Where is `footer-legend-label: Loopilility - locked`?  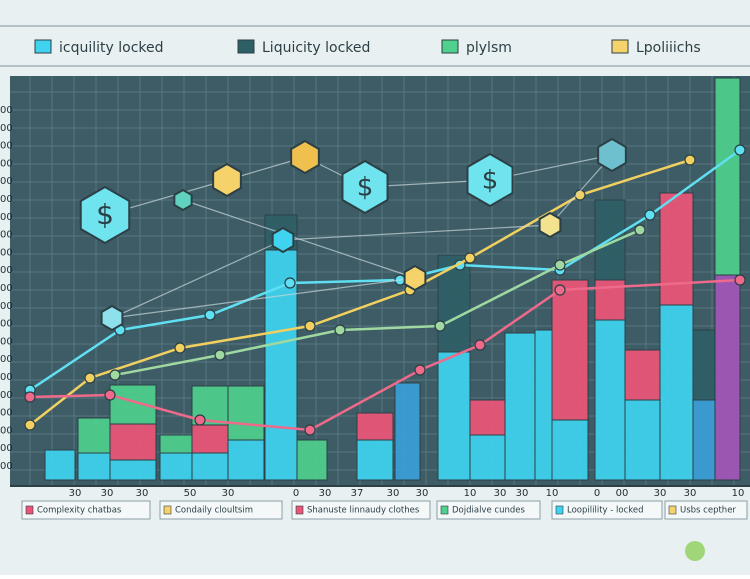 footer-legend-label: Loopilility - locked is located at coordinates (605, 511).